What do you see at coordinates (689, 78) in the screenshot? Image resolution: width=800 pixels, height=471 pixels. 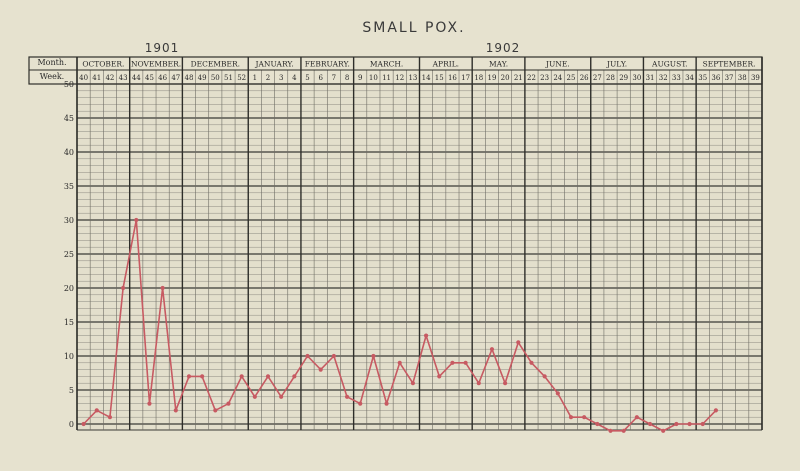 I see `week-label: 34` at bounding box center [689, 78].